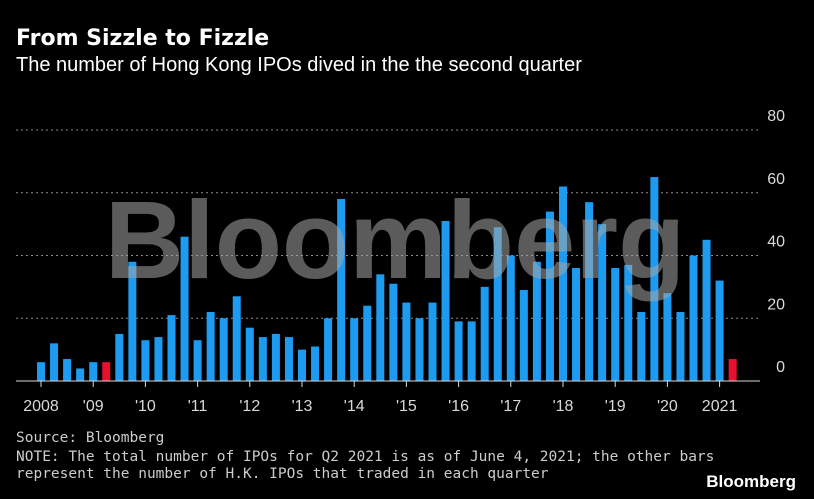 Image resolution: width=814 pixels, height=499 pixels. What do you see at coordinates (67, 370) in the screenshot?
I see `bar-2008-q3` at bounding box center [67, 370].